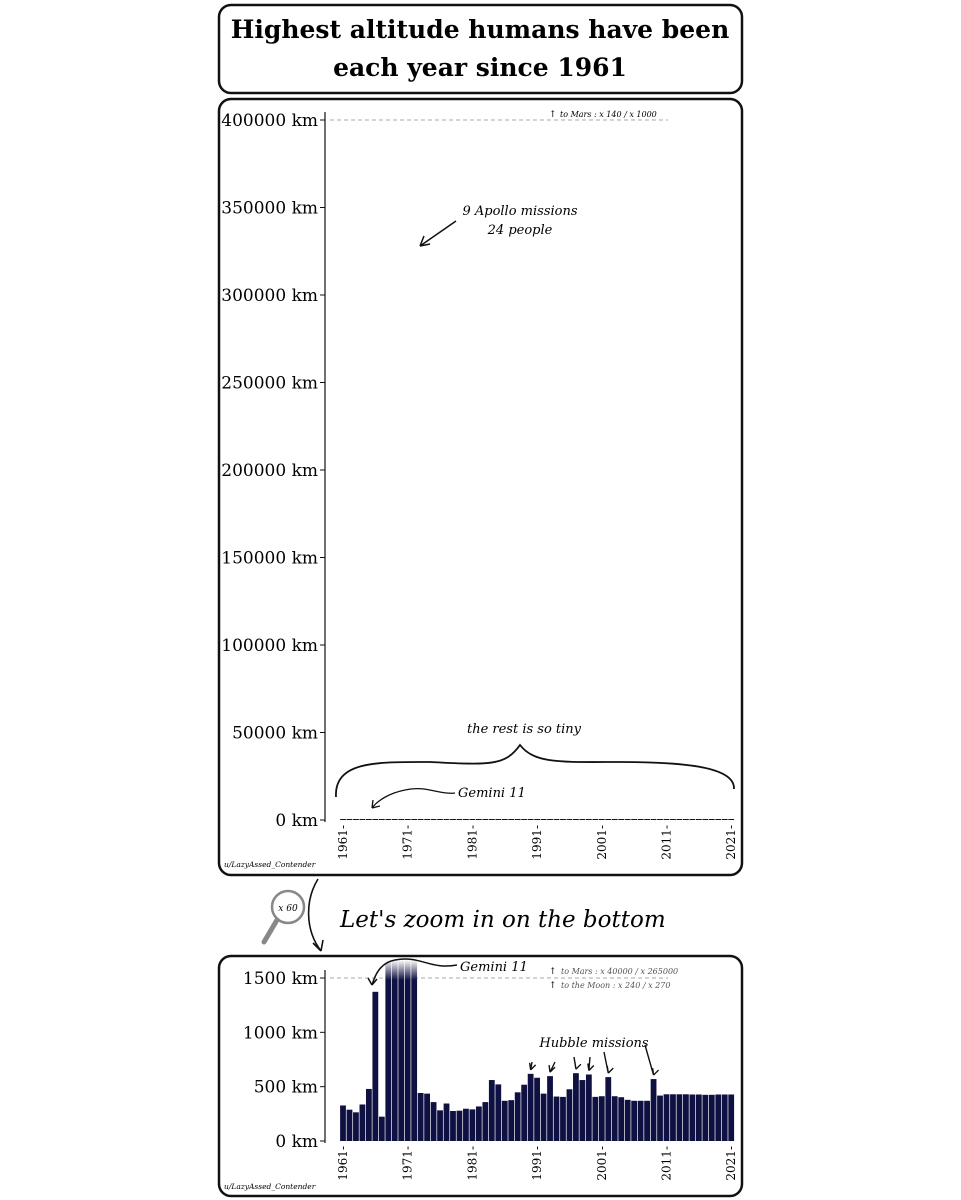 Image resolution: width=961 pixels, height=1200 pixels. Describe the element at coordinates (453, 819) in the screenshot. I see `bar-1978` at that location.